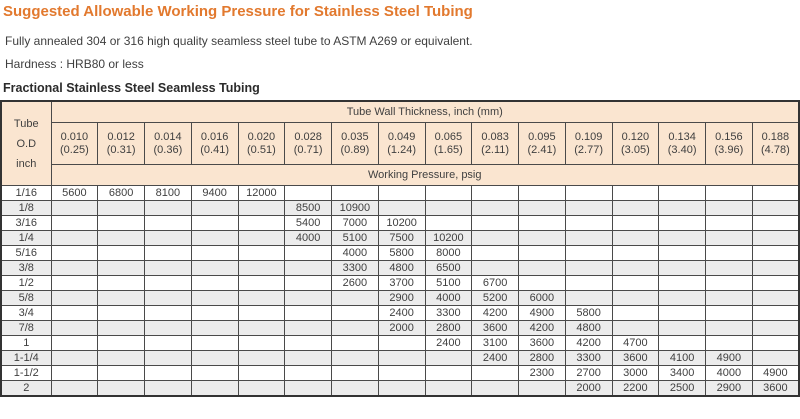  What do you see at coordinates (682, 388) in the screenshot?
I see `pressure-cell: 2500` at bounding box center [682, 388].